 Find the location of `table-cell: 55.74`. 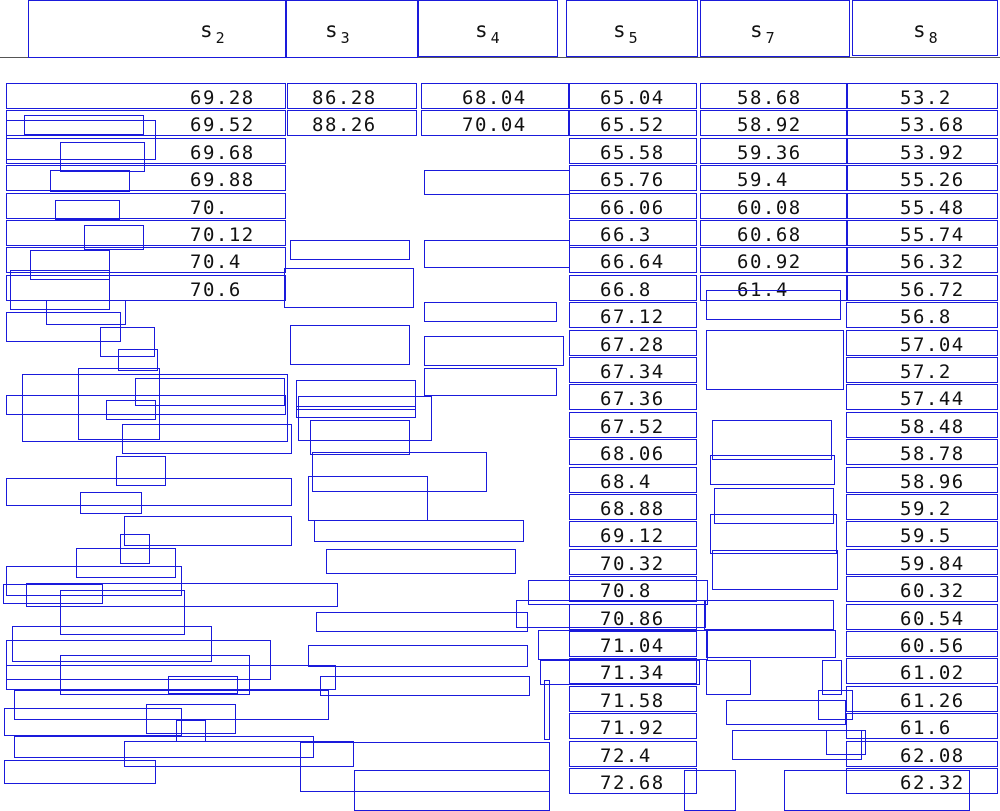

table-cell: 55.74 is located at coordinates (932, 235).